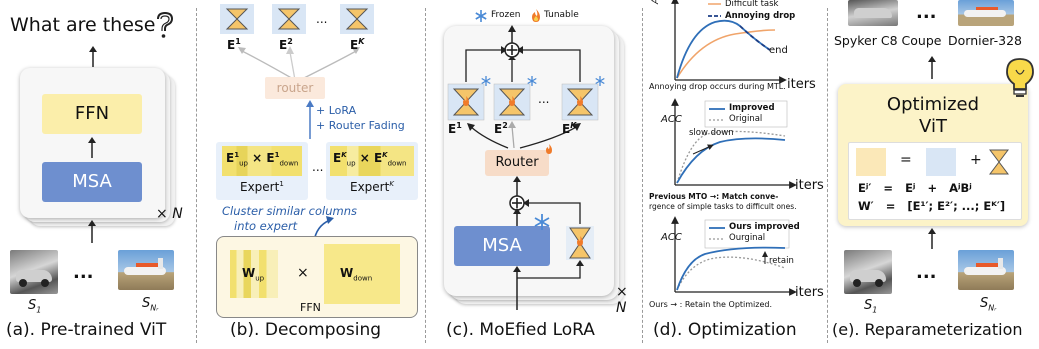 Image resolution: width=1039 pixels, height=349 pixels. What do you see at coordinates (86, 330) in the screenshot?
I see `caption-a: (a). Pre-trained ViT` at bounding box center [86, 330].